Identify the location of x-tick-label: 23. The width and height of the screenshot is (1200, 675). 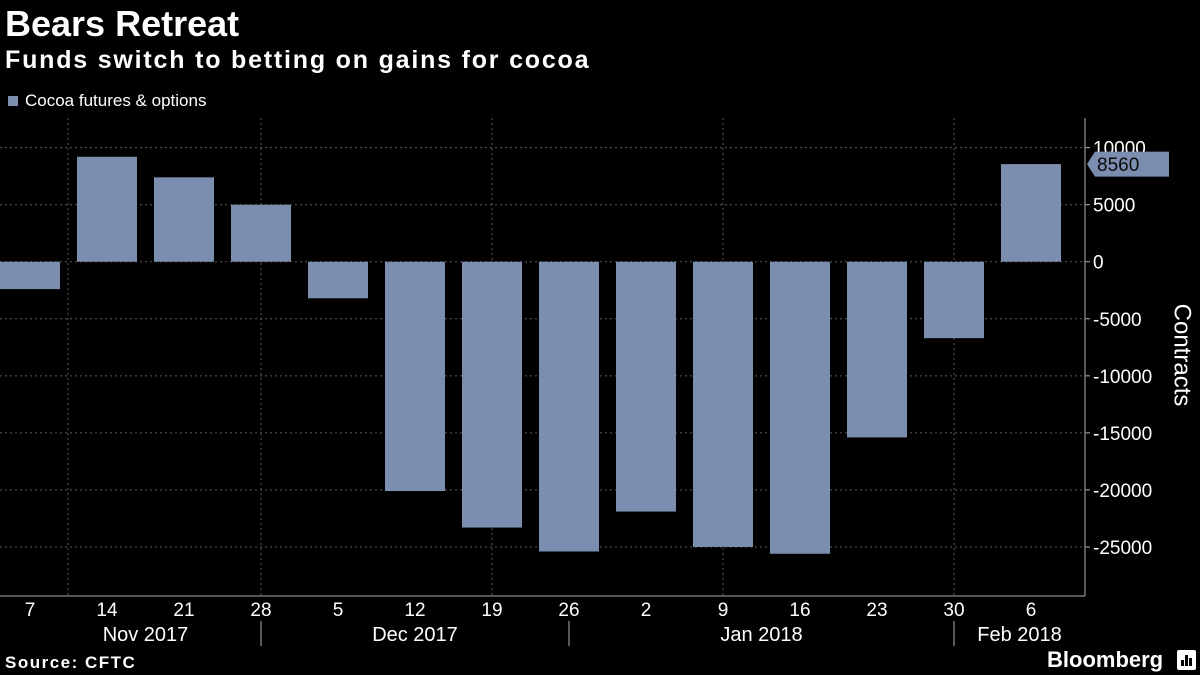
(876, 610).